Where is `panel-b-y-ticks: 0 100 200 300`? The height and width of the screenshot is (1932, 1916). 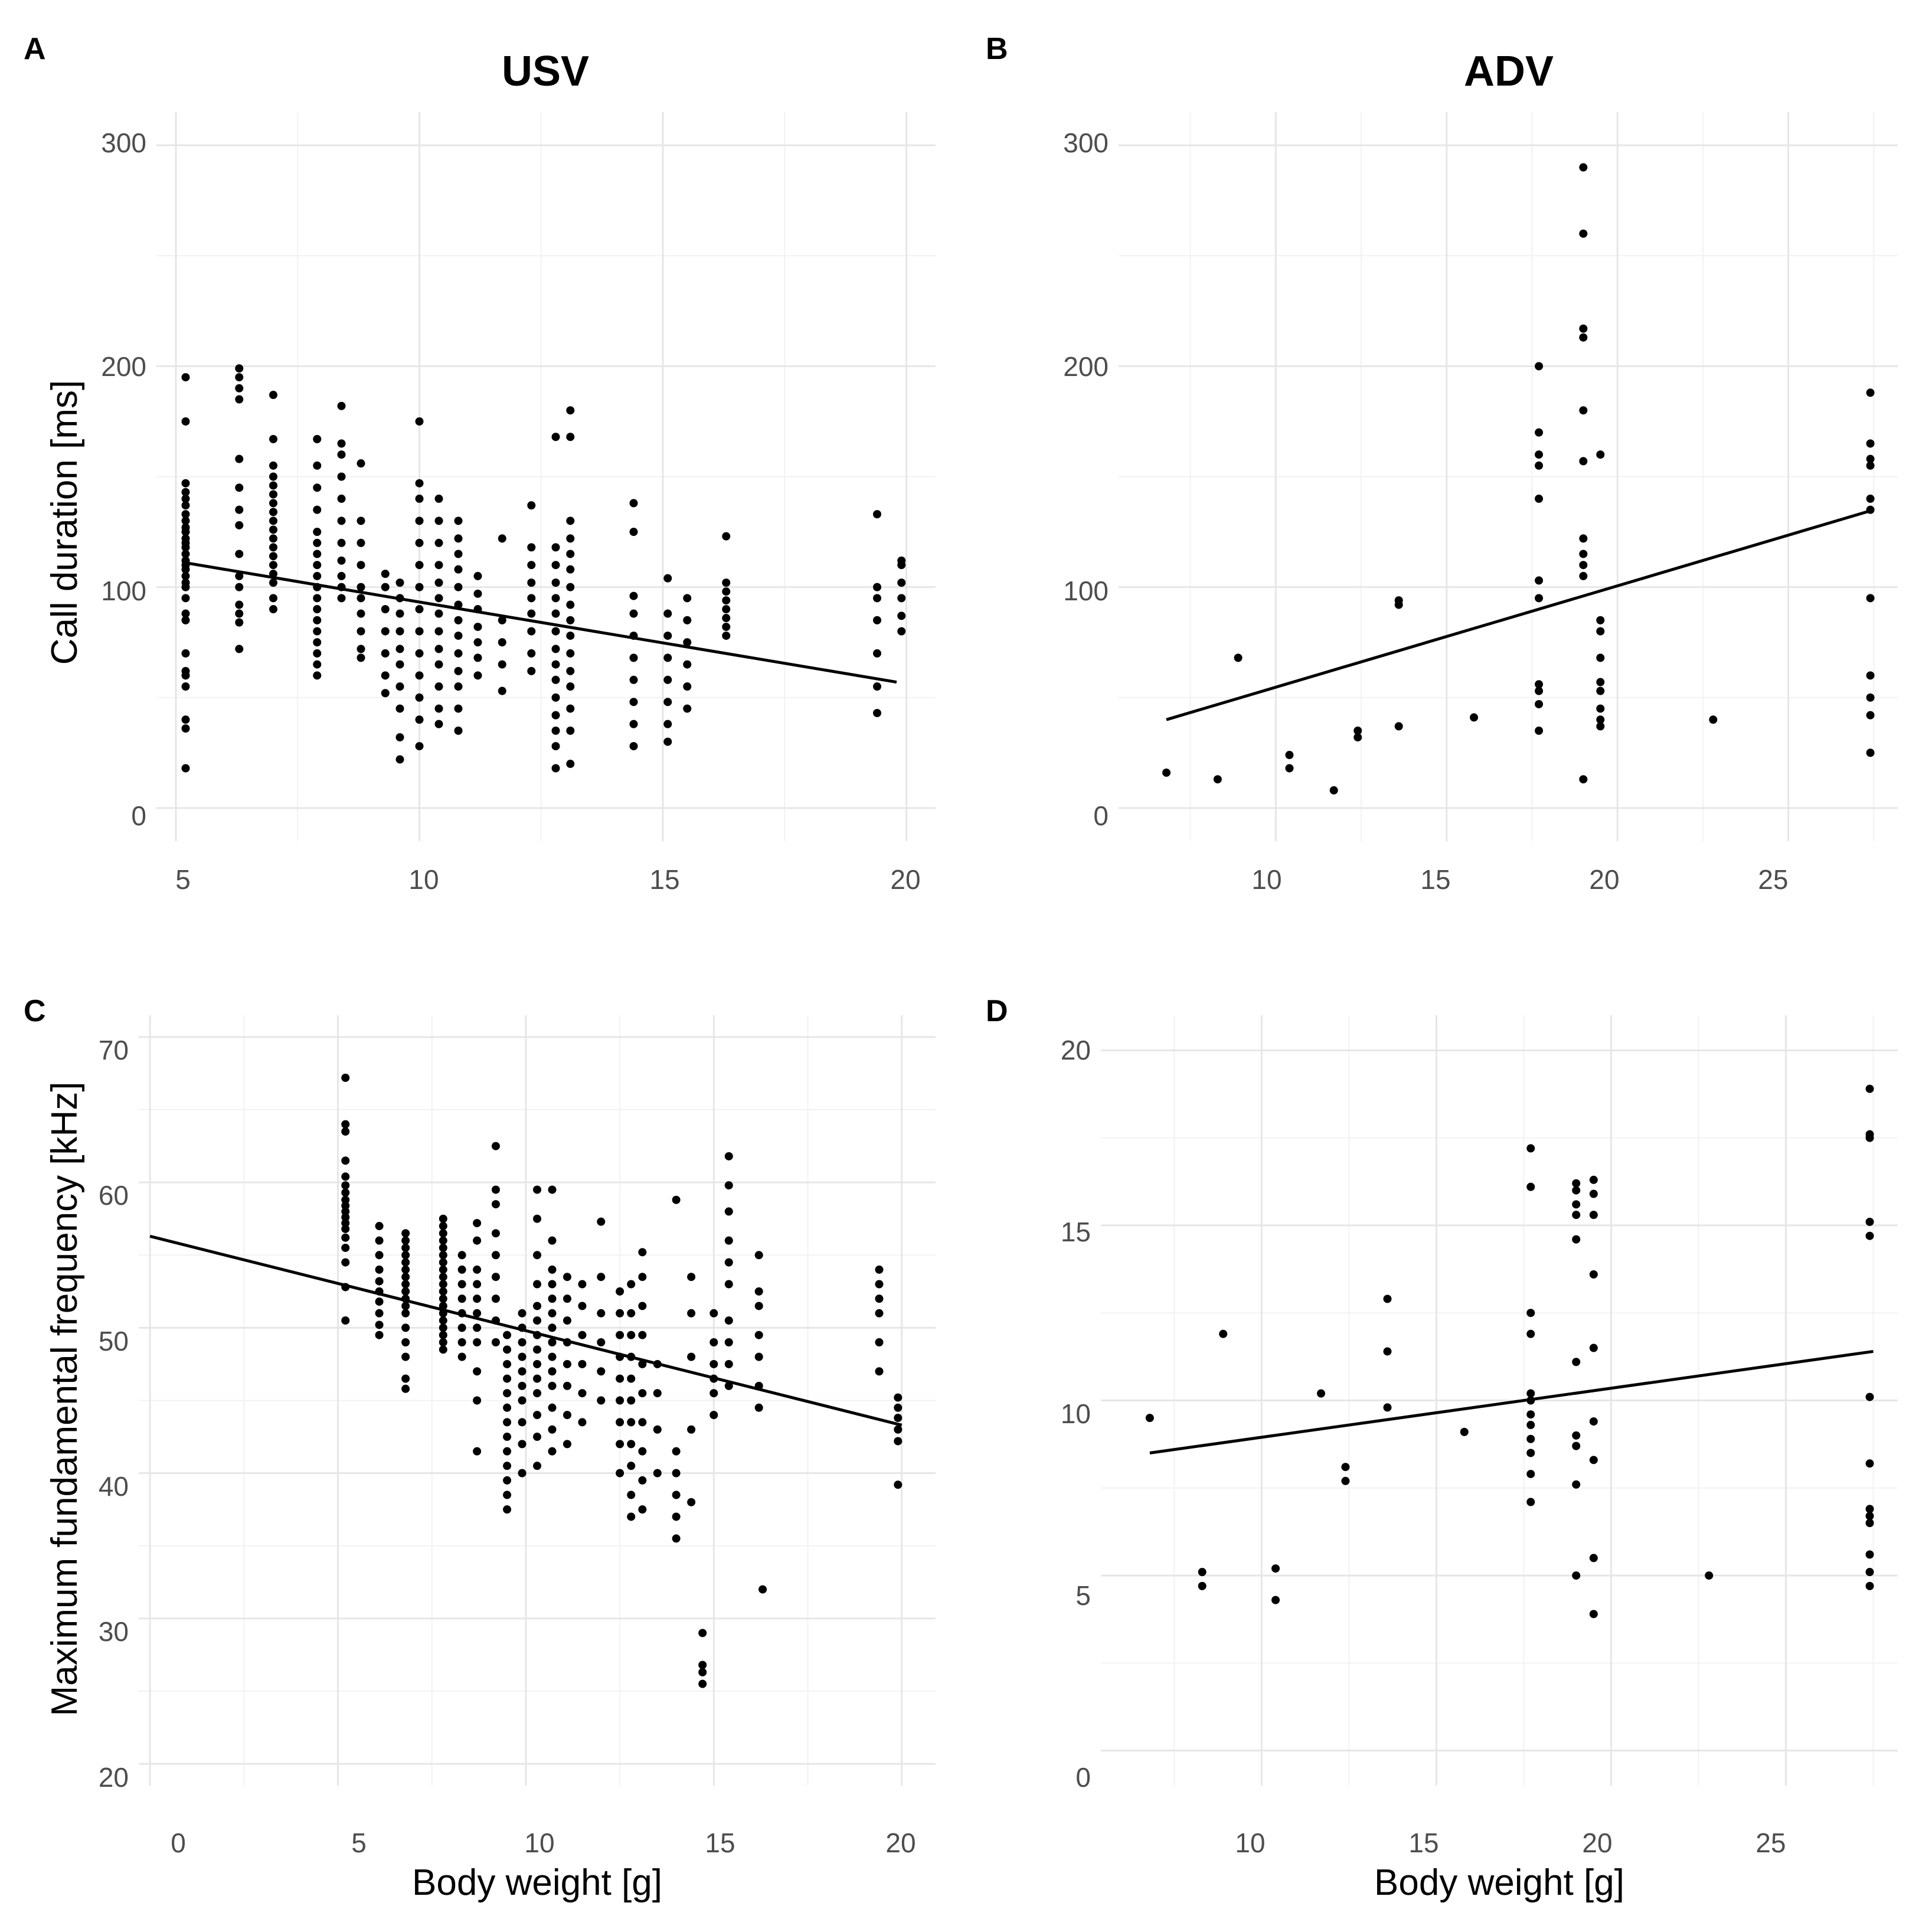 panel-b-y-ticks: 0 100 200 300 is located at coordinates (1086, 479).